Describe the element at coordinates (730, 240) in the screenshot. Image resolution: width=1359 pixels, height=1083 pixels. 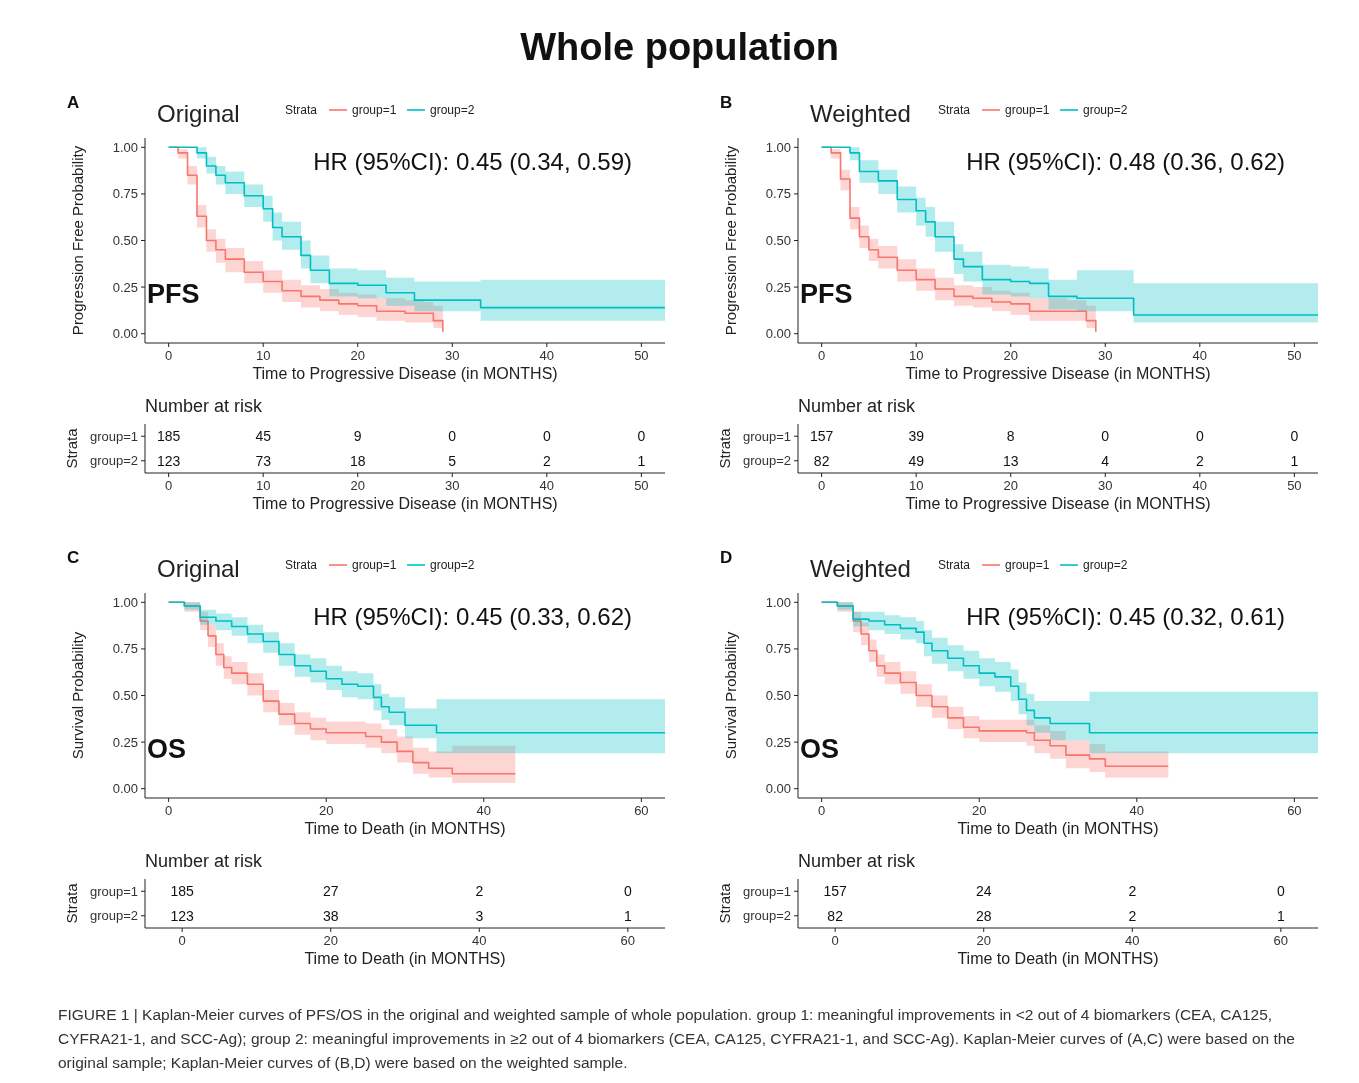
I see `y-axis-title: Progression Free Probability` at that location.